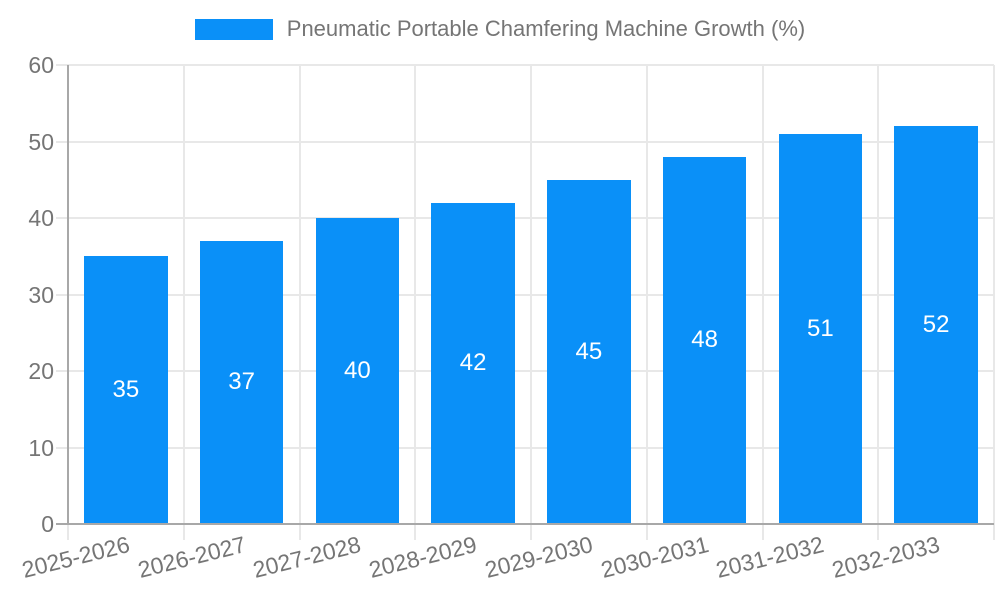 This screenshot has height=600, width=1000. Describe the element at coordinates (27, 294) in the screenshot. I see `y-axis-labels: 0 10 20 30 40 50 60` at that location.